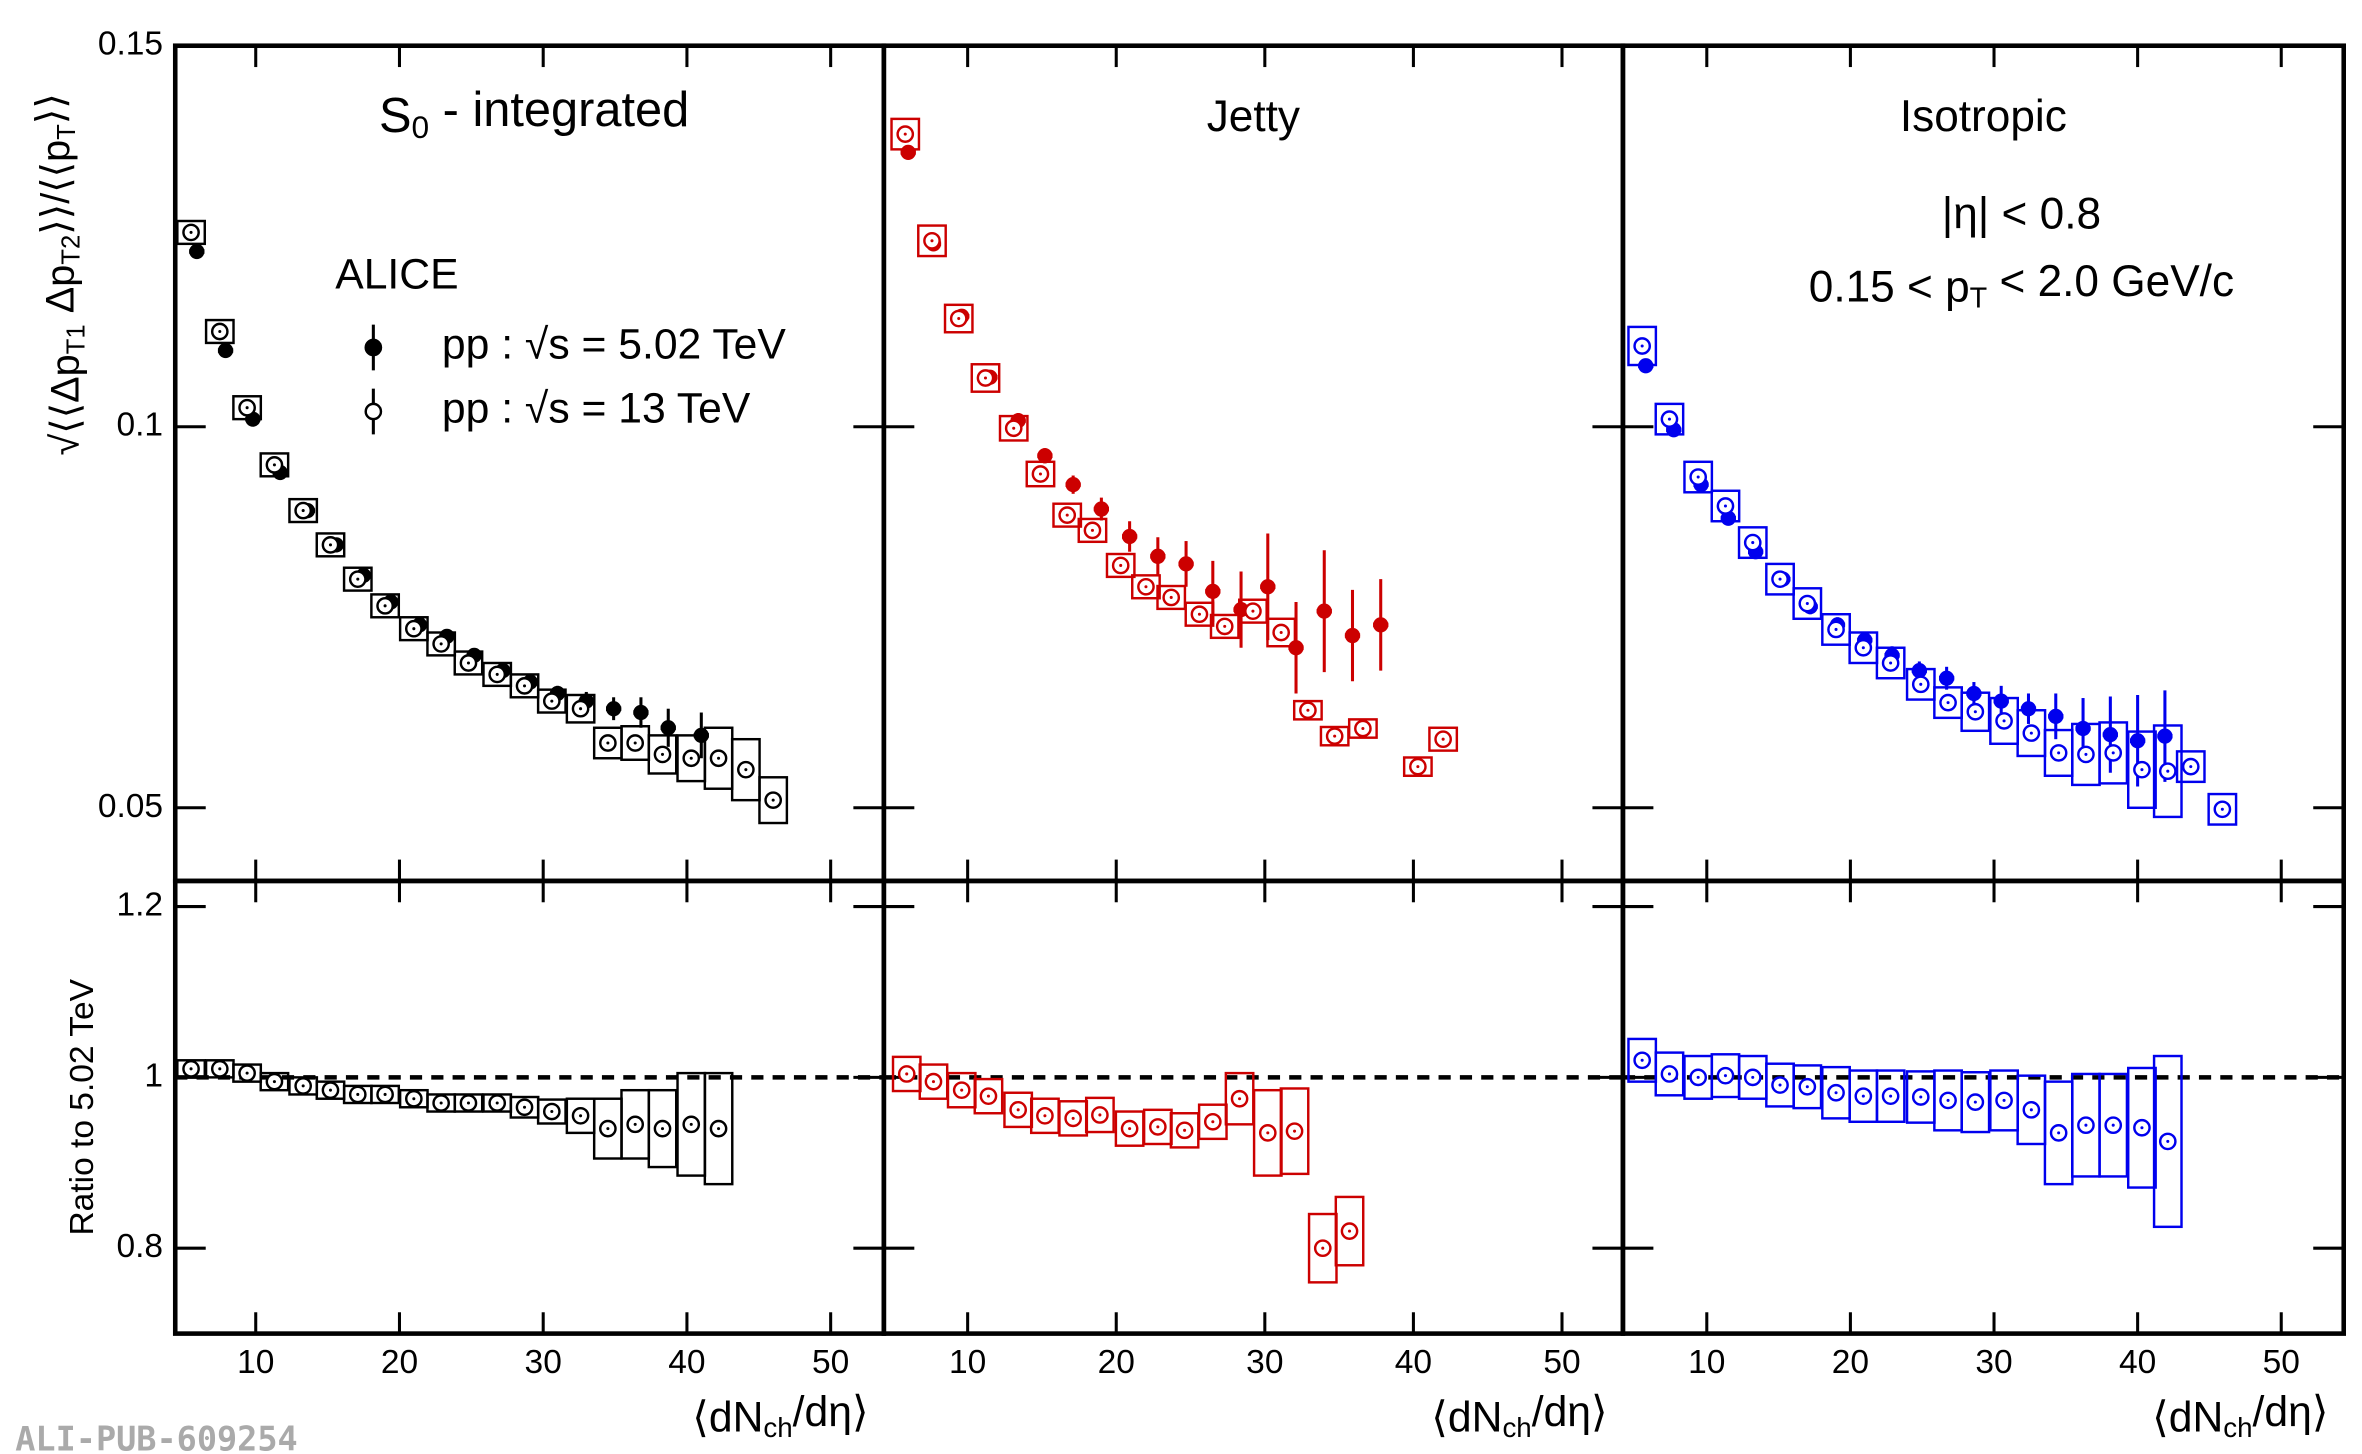 The image size is (2362, 1454). What do you see at coordinates (153, 1075) in the screenshot?
I see `y-tick-label: 1` at bounding box center [153, 1075].